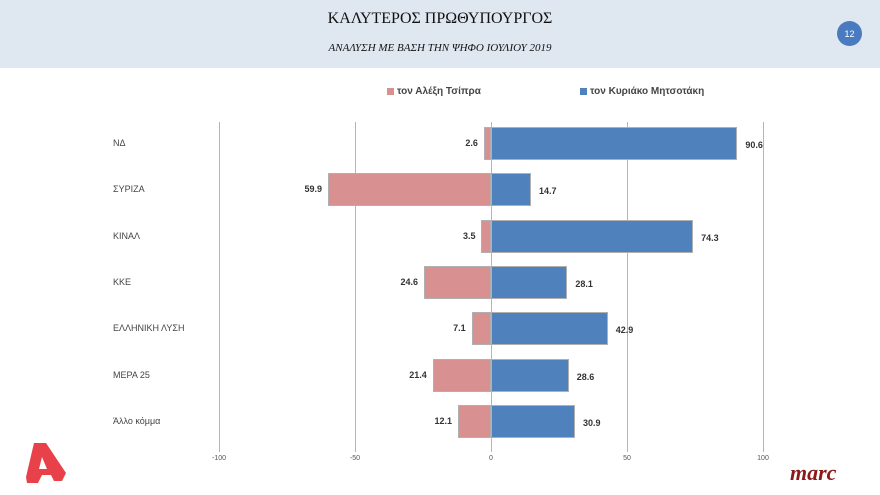  Describe the element at coordinates (440, 18) in the screenshot. I see `slide-title: ΚΑΛΥΤΕΡΟΣ ΠΡΩΘΥΠΟΥΡΓΟΣ` at that location.